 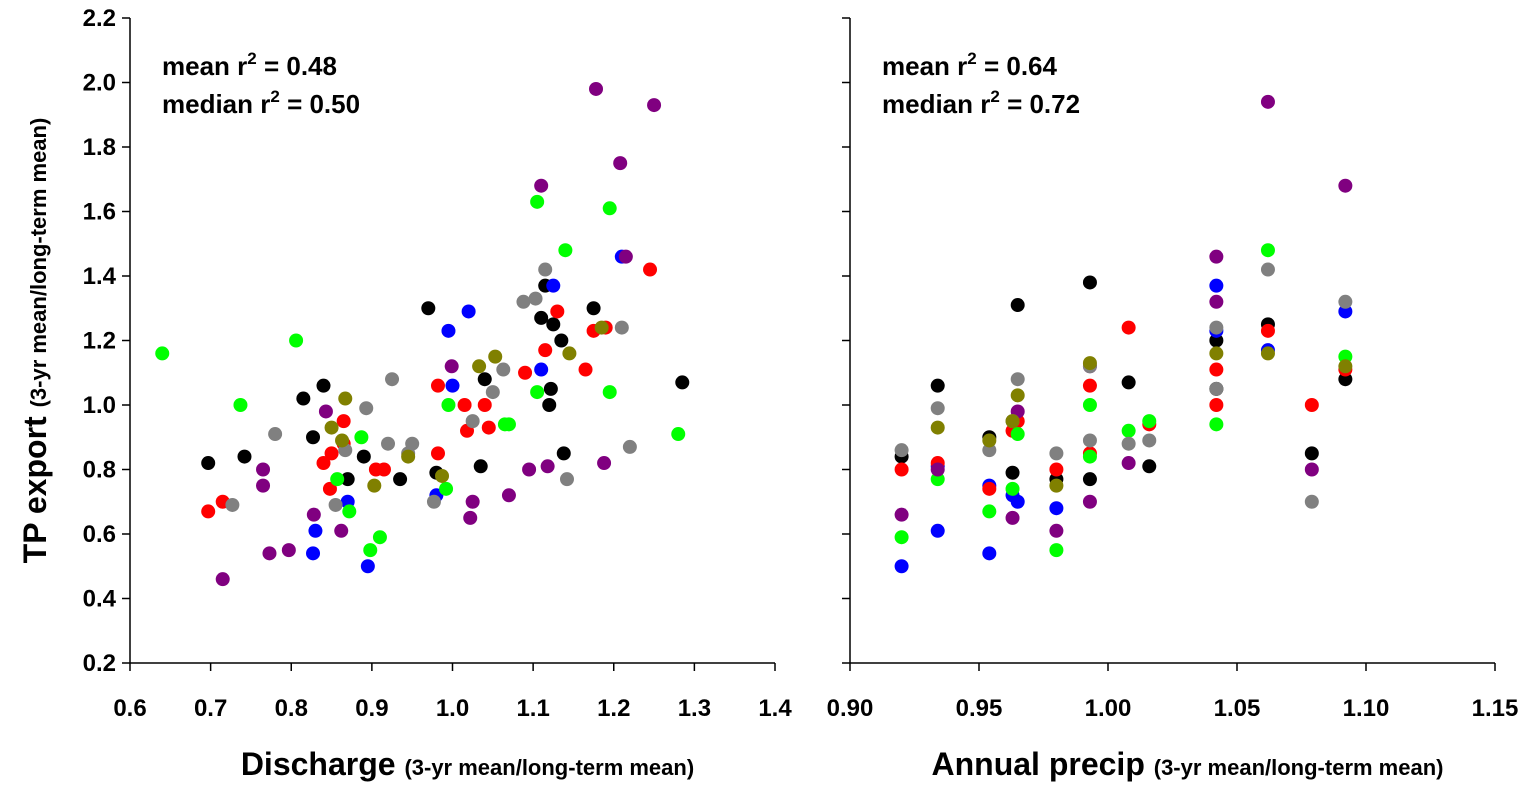 I want to click on x-tick-label: 1.1, so click(x=532, y=708).